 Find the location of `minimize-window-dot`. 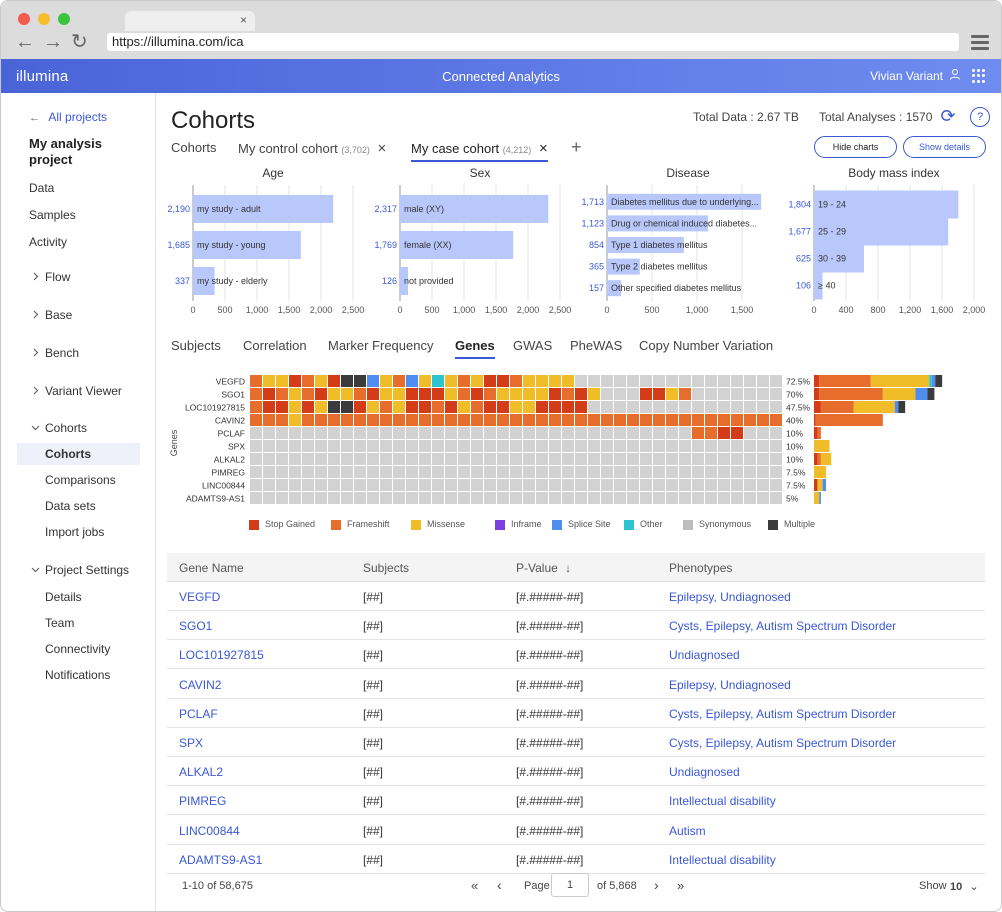

minimize-window-dot is located at coordinates (44, 19).